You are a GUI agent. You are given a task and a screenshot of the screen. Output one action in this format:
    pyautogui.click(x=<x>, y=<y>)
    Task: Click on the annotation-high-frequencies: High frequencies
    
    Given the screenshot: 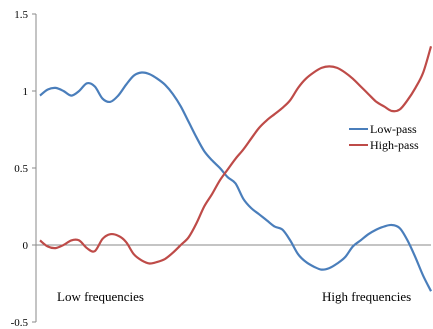 What is the action you would take?
    pyautogui.click(x=366, y=296)
    